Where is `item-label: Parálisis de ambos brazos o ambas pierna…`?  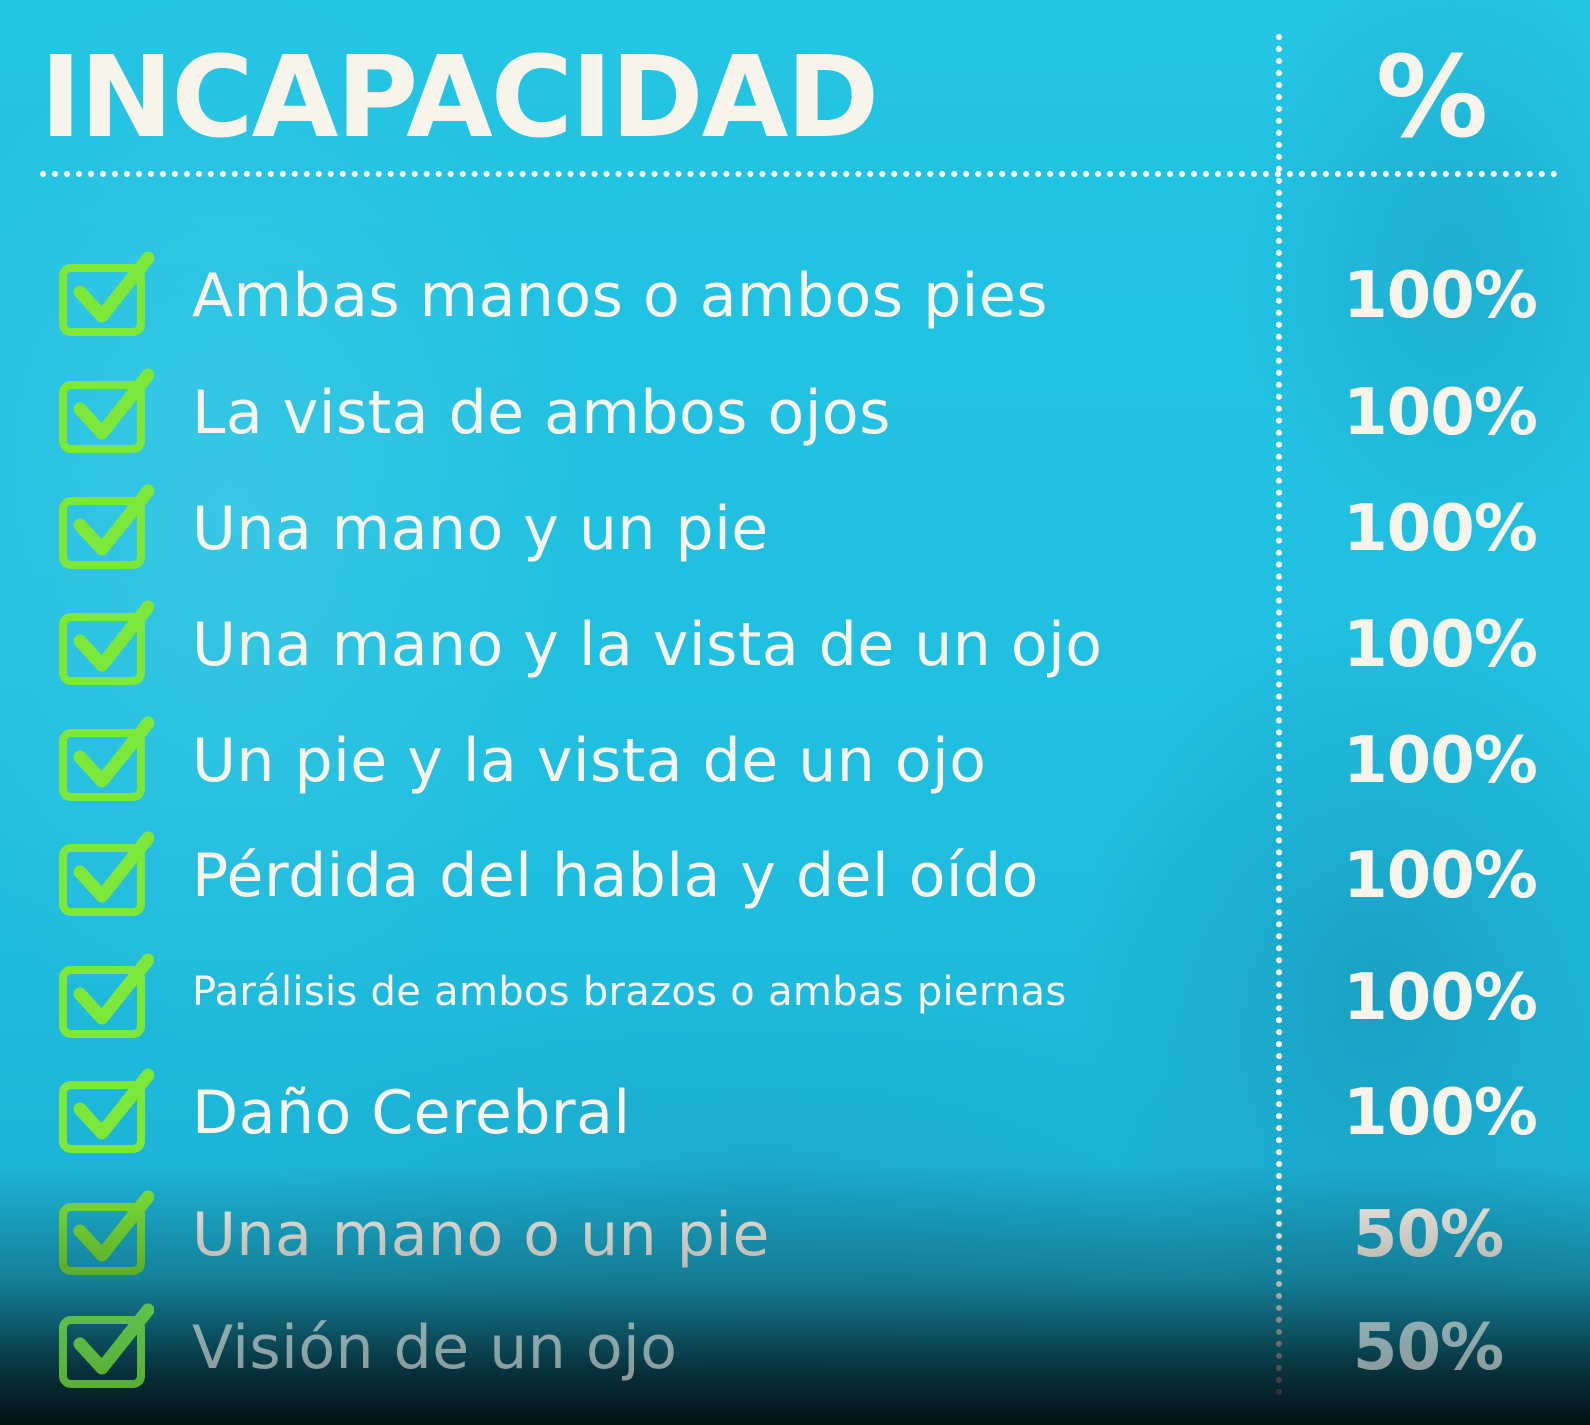 item-label: Parálisis de ambos brazos o ambas pierna… is located at coordinates (629, 992).